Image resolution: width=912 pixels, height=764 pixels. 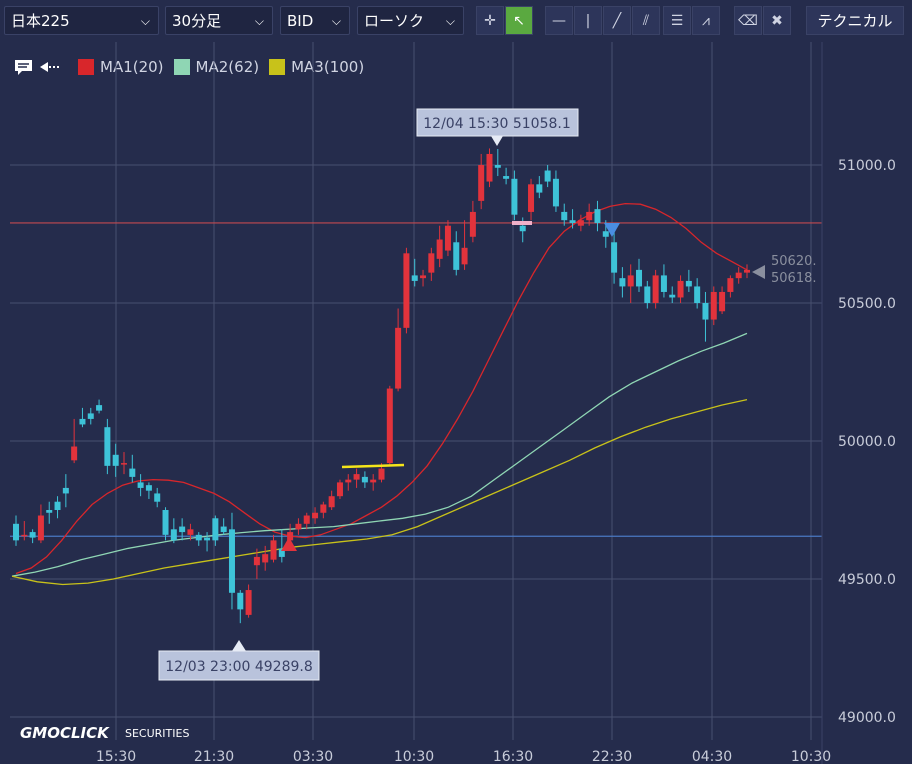 What do you see at coordinates (588, 20) in the screenshot?
I see `vertical-line-button: |` at bounding box center [588, 20].